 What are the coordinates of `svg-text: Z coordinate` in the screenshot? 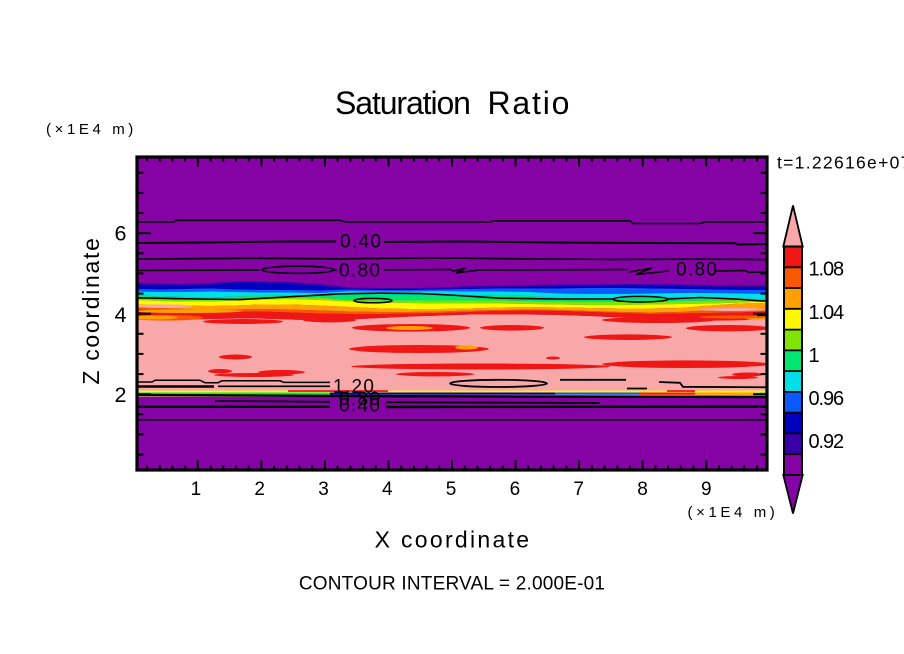 It's located at (91, 310).